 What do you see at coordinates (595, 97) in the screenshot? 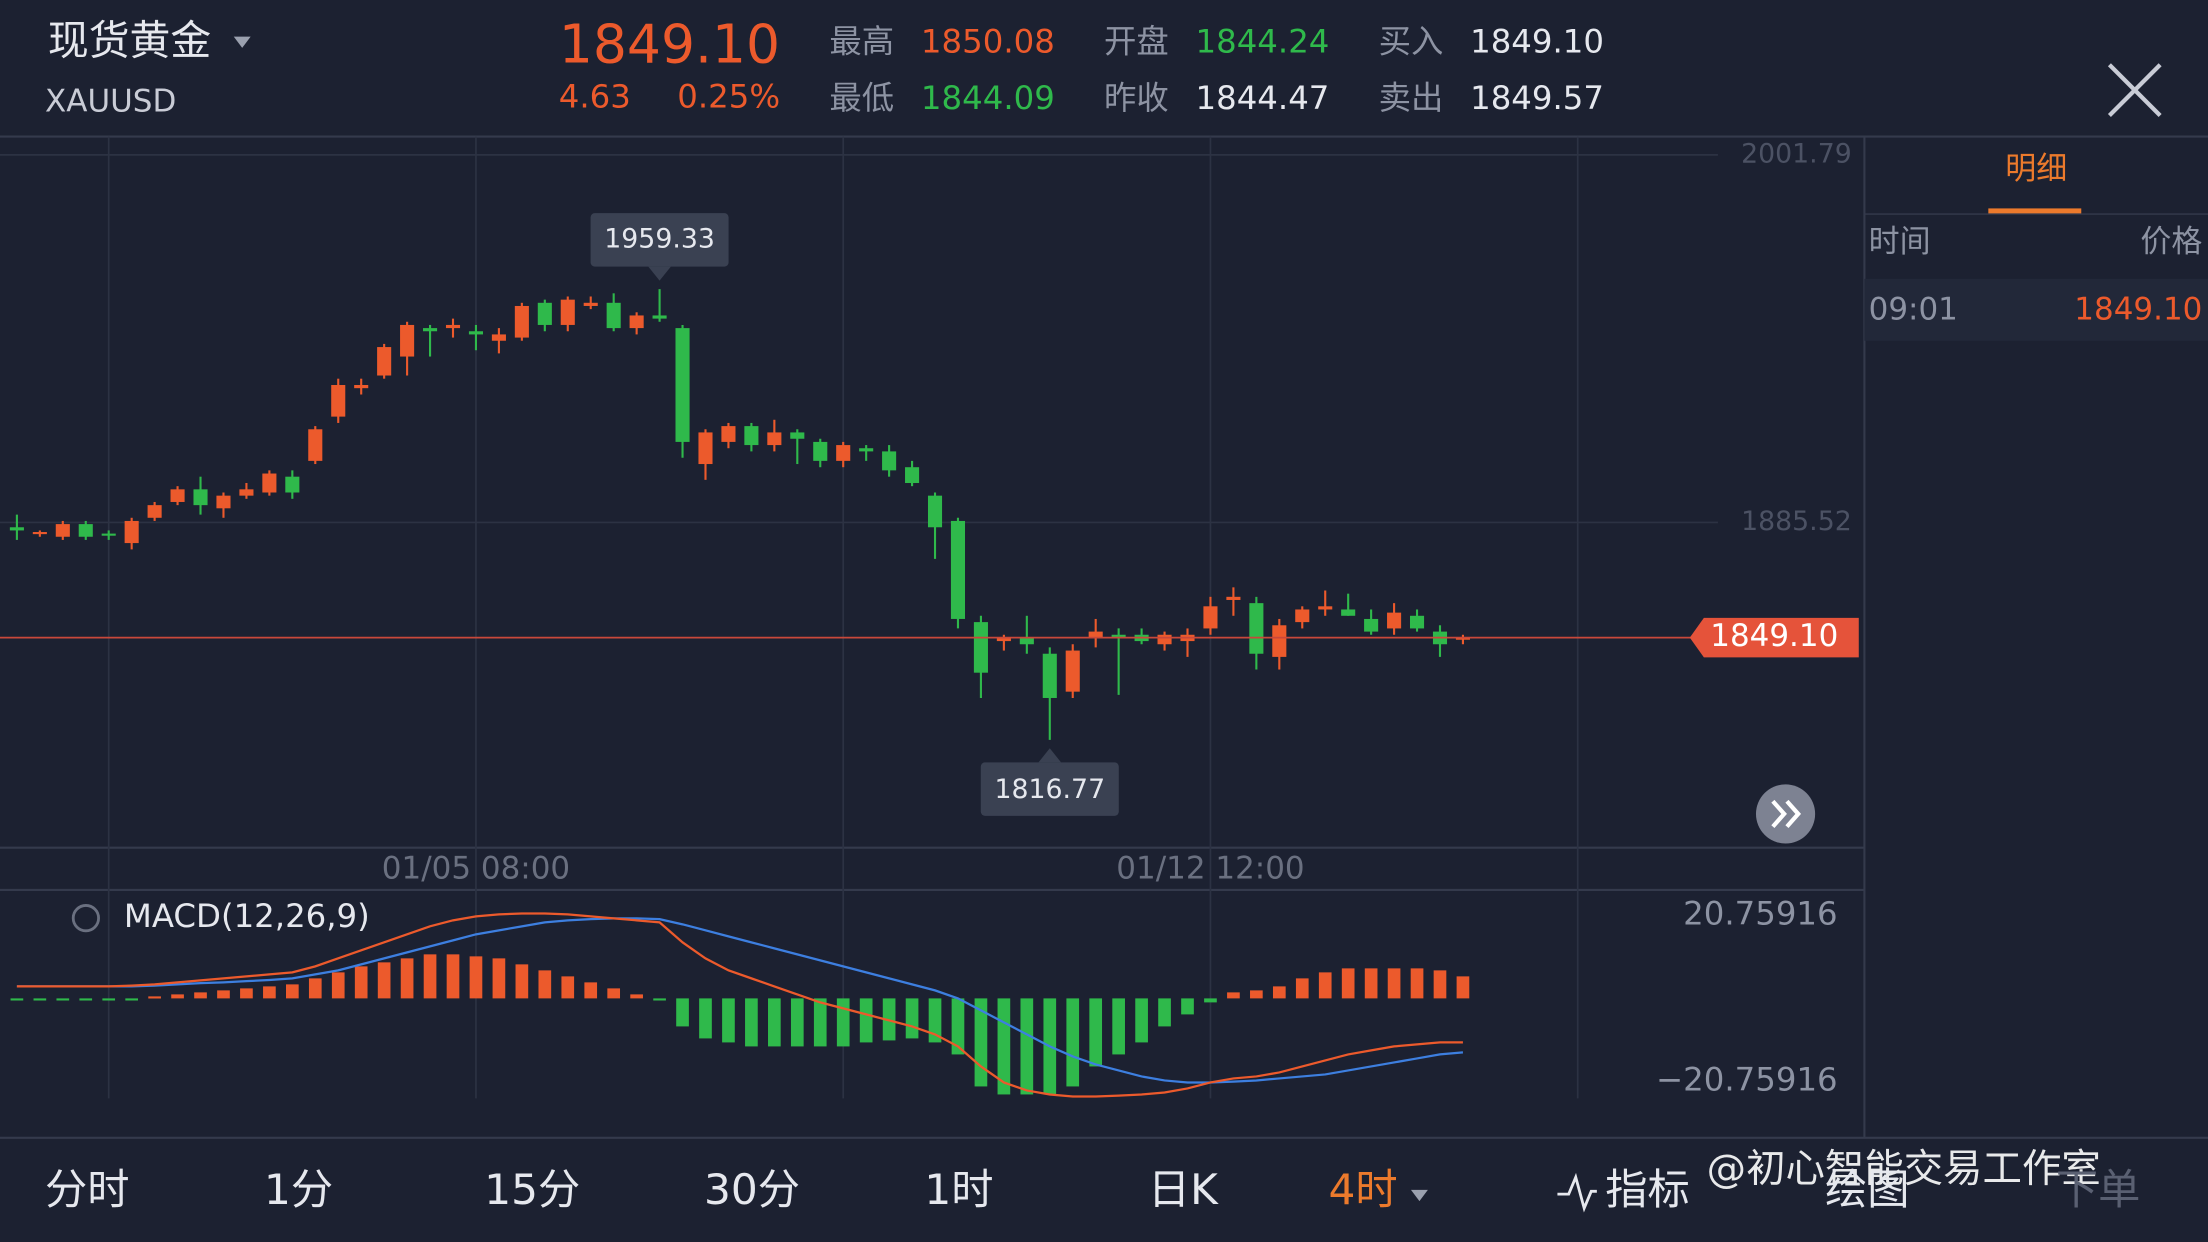
I see `price-change: 4.63` at bounding box center [595, 97].